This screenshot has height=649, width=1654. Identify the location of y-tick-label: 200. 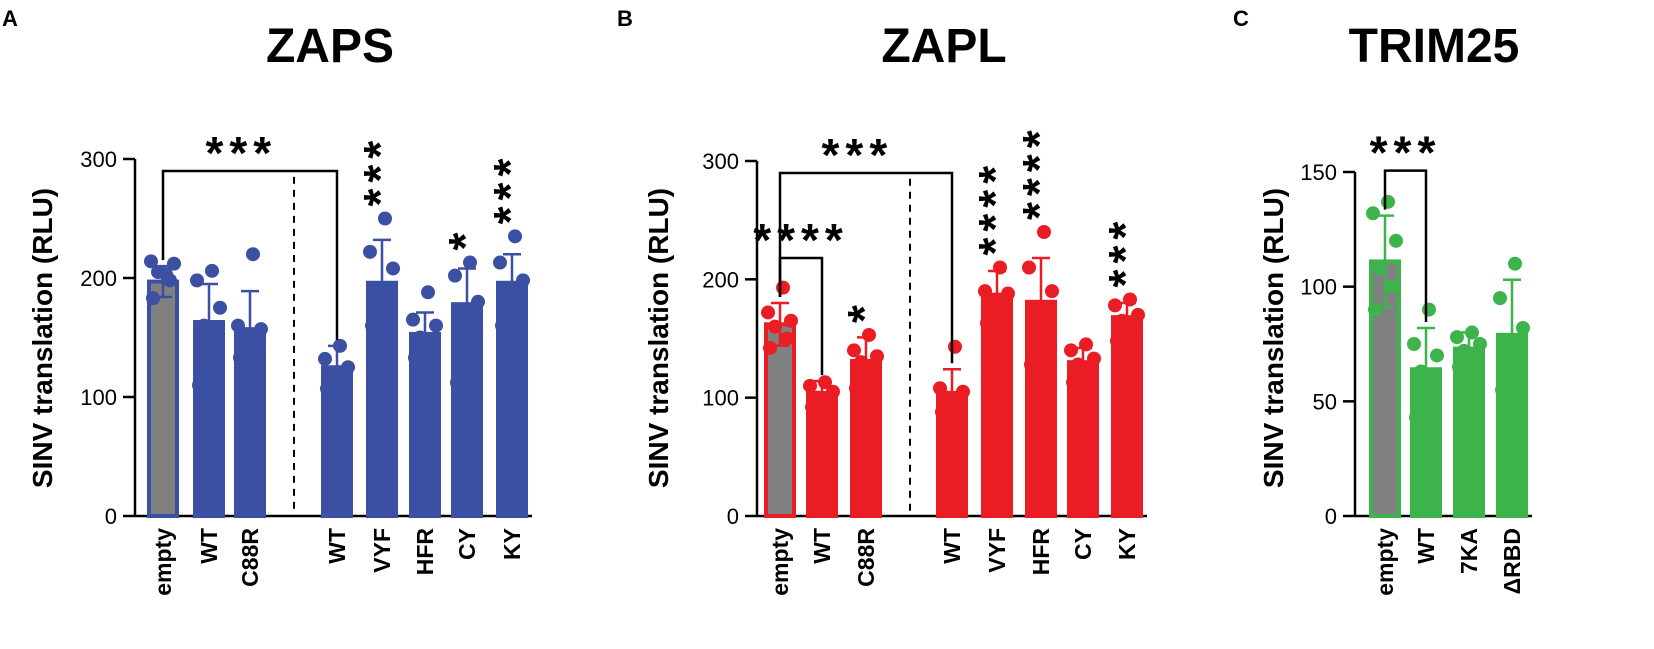
(98, 278).